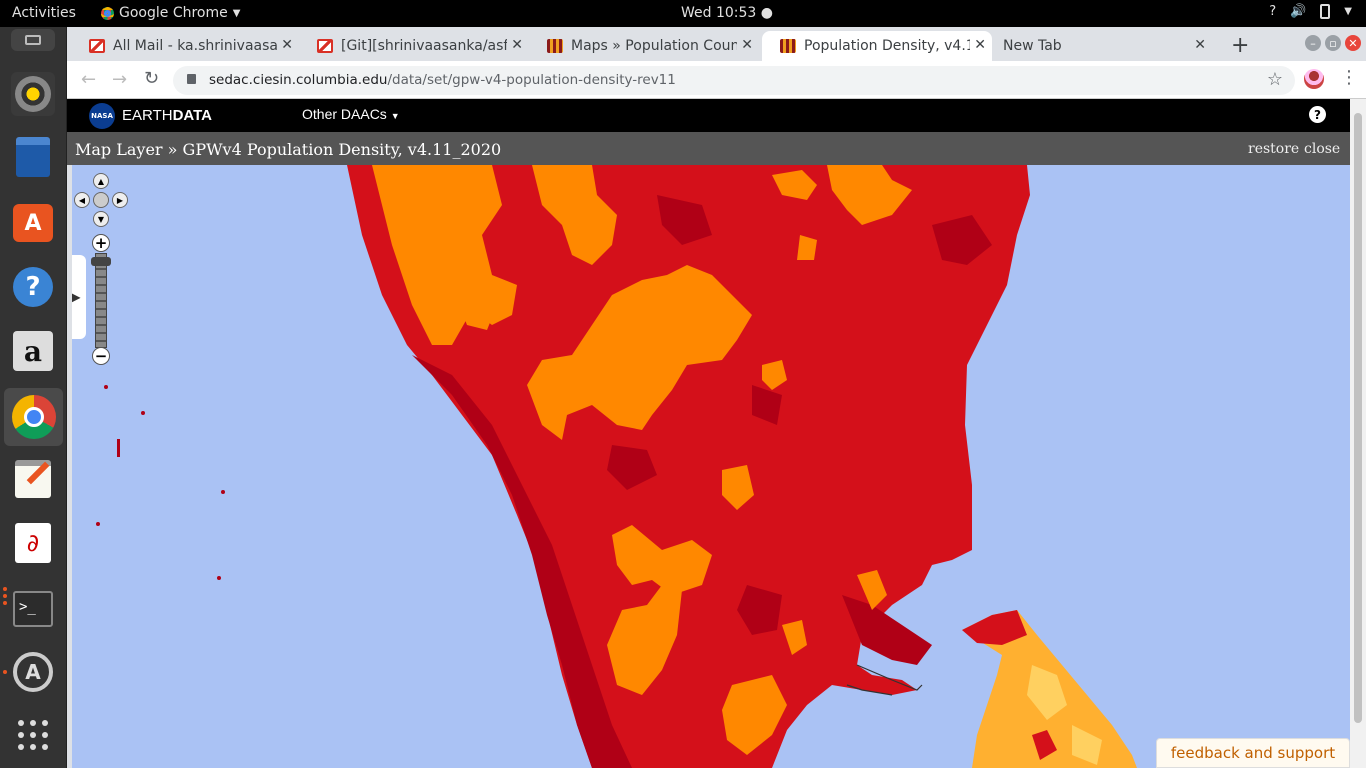 The height and width of the screenshot is (768, 1366). Describe the element at coordinates (236, 13) in the screenshot. I see `chevron-down-icon: ▼` at that location.